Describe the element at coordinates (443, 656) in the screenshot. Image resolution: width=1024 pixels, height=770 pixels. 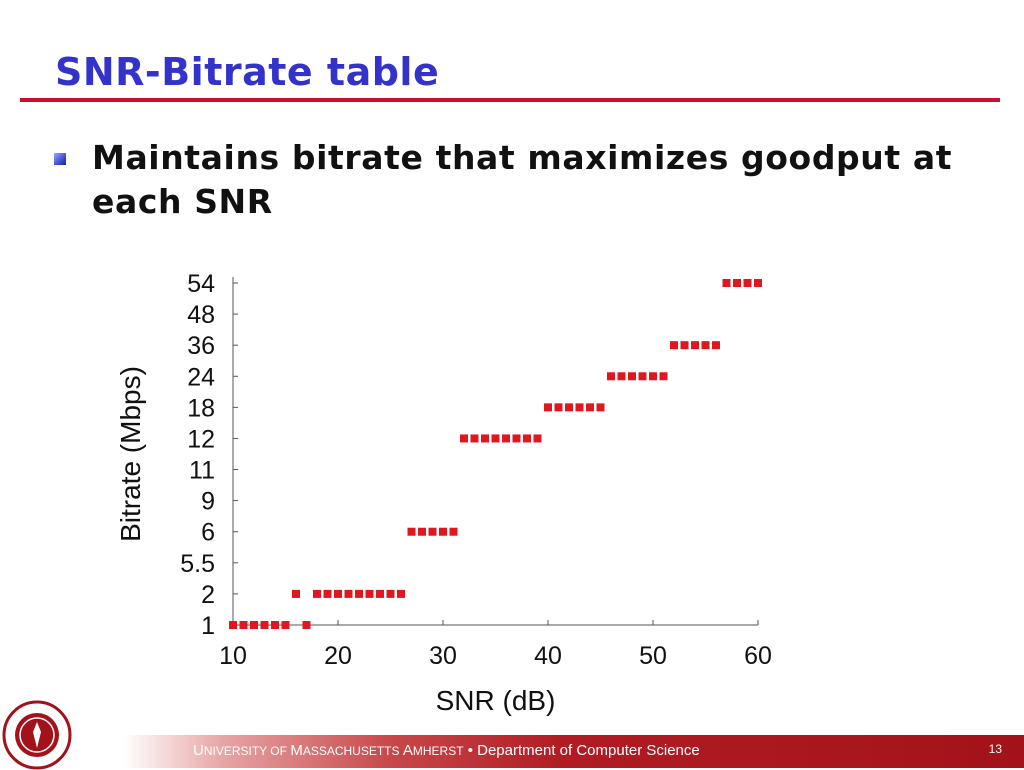
I see `x-tick-label: 30` at that location.